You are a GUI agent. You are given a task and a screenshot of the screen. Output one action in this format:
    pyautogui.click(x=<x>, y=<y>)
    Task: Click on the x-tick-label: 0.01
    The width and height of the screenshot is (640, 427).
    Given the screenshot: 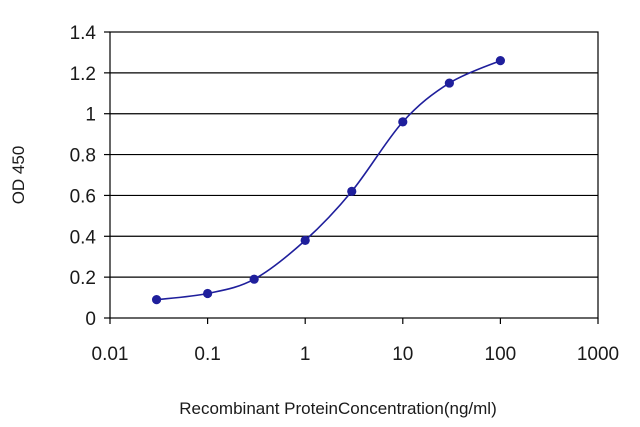 What is the action you would take?
    pyautogui.click(x=110, y=354)
    